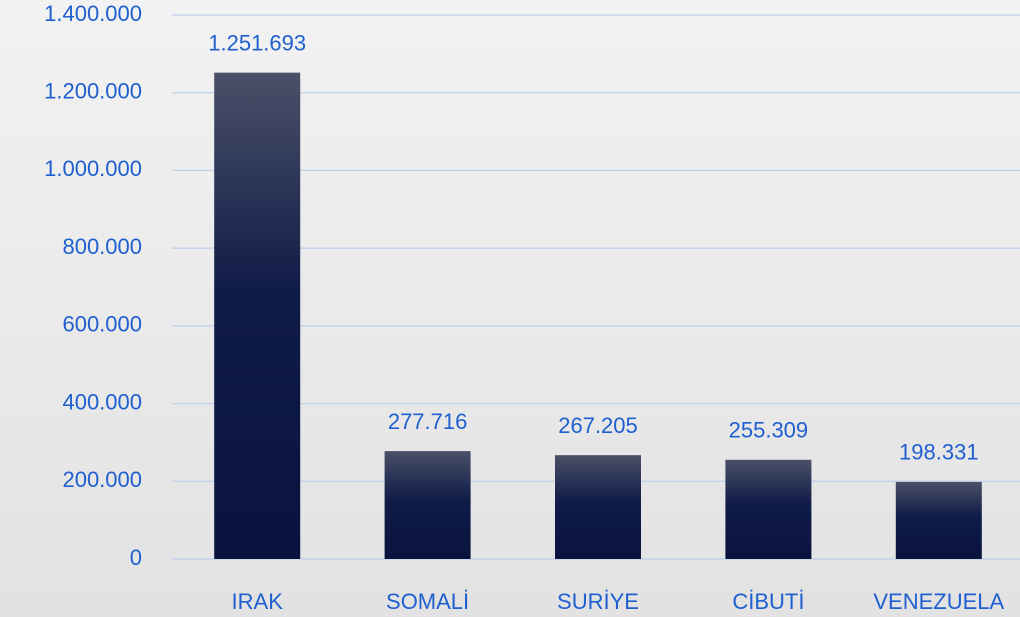 This screenshot has height=617, width=1020. Describe the element at coordinates (93, 91) in the screenshot. I see `y-tick-label: 1.200.000` at that location.